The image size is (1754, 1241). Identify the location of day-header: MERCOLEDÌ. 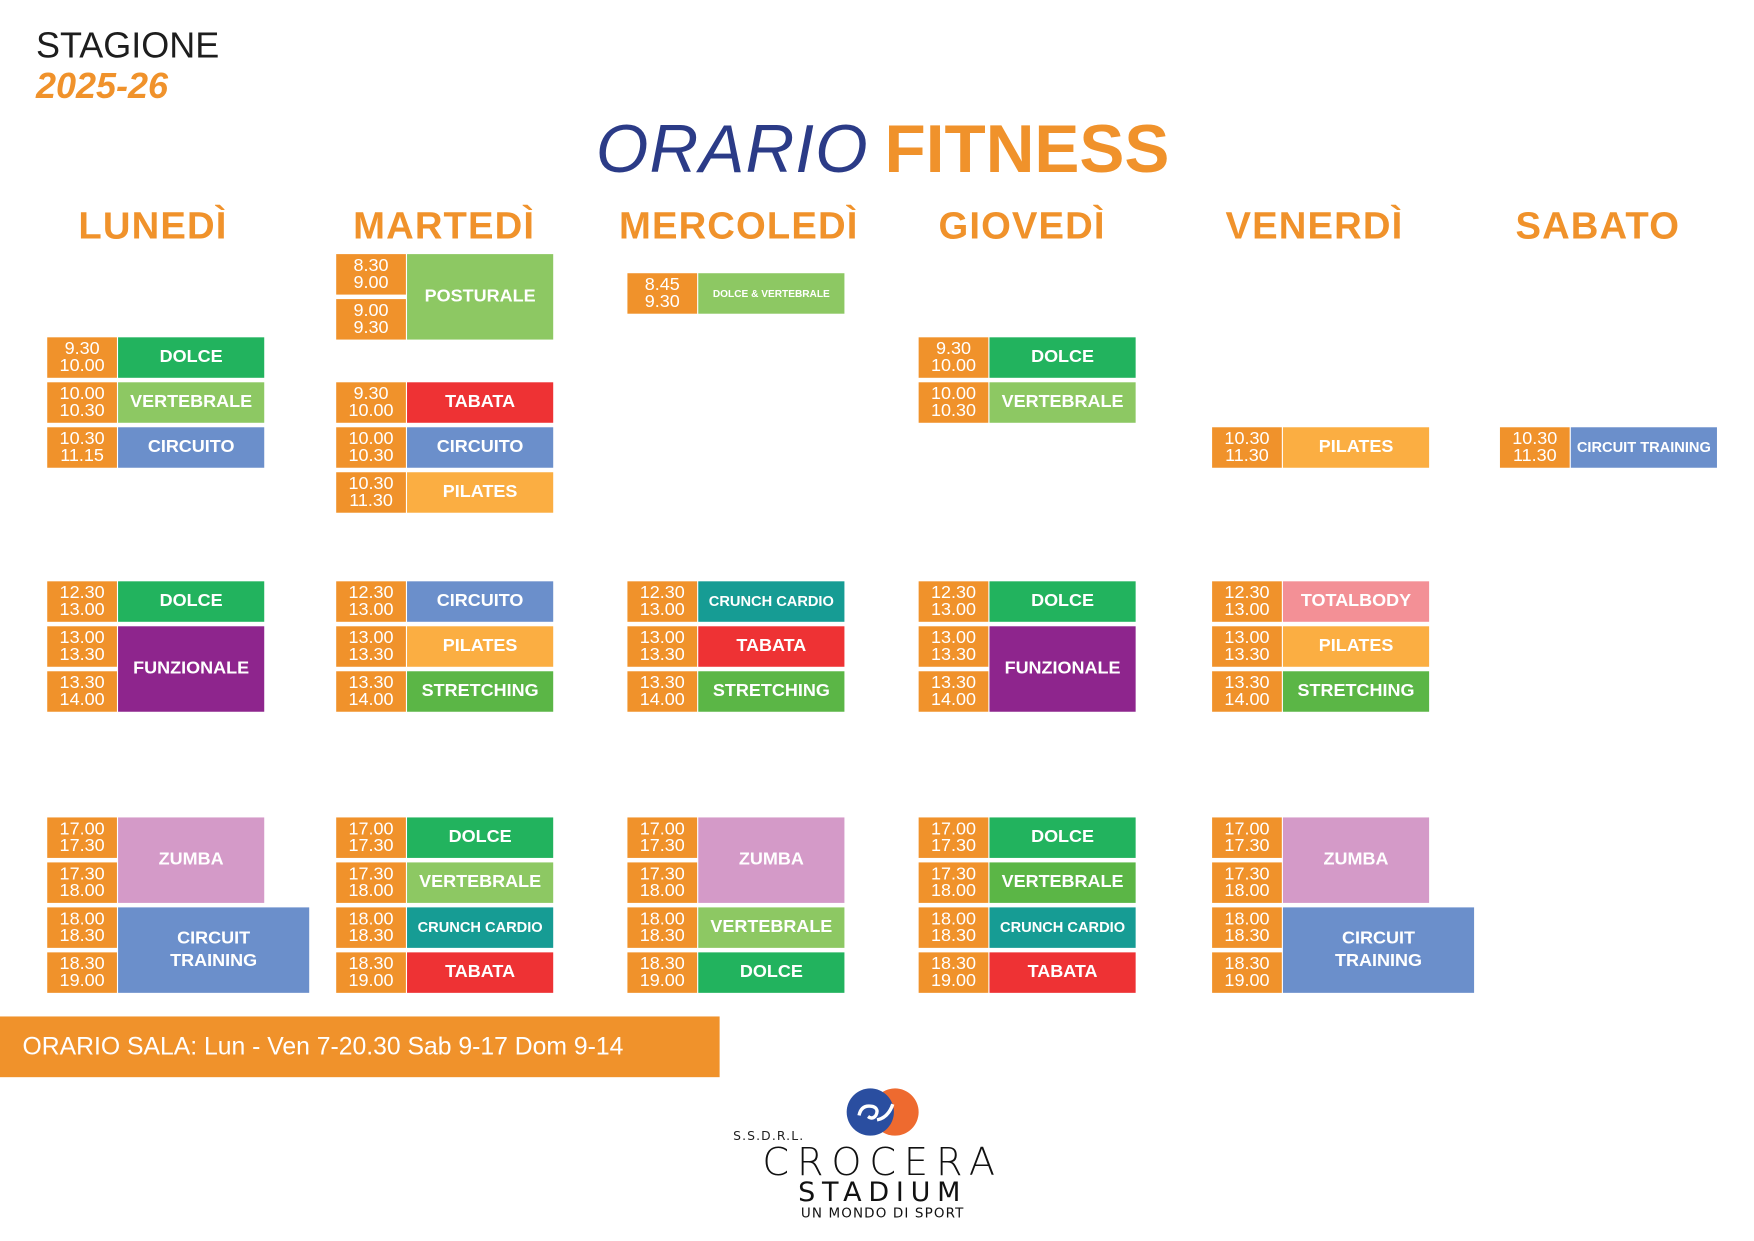
(738, 226).